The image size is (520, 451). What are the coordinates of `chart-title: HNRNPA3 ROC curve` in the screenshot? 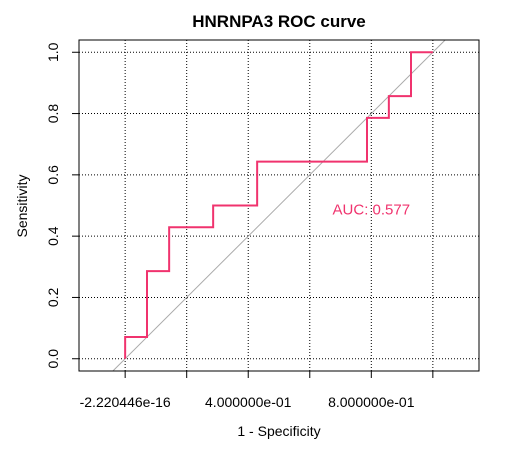 It's located at (279, 21).